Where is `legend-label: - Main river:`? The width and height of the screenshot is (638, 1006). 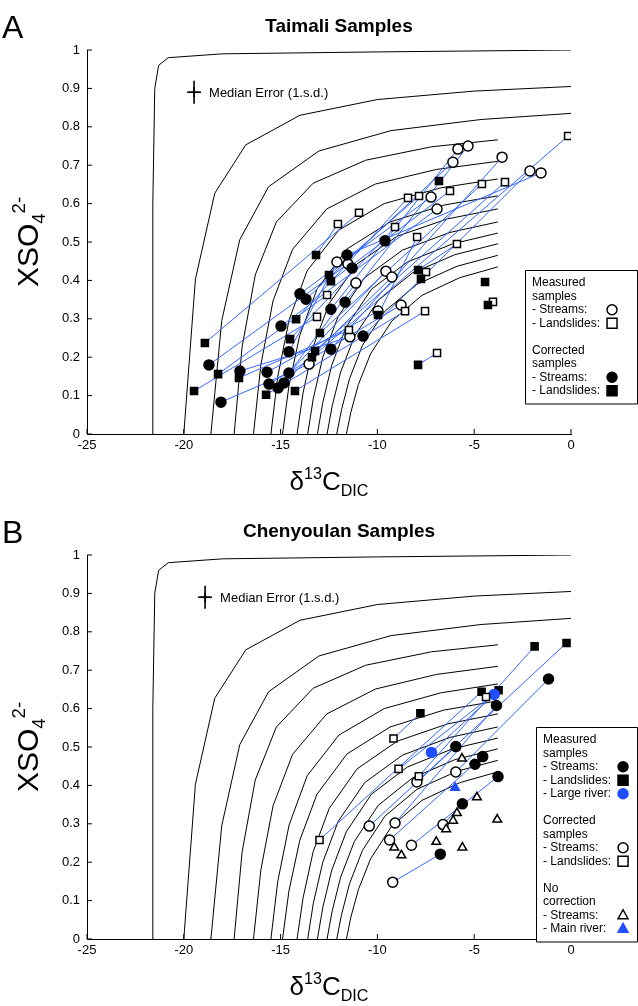 legend-label: - Main river: is located at coordinates (575, 928).